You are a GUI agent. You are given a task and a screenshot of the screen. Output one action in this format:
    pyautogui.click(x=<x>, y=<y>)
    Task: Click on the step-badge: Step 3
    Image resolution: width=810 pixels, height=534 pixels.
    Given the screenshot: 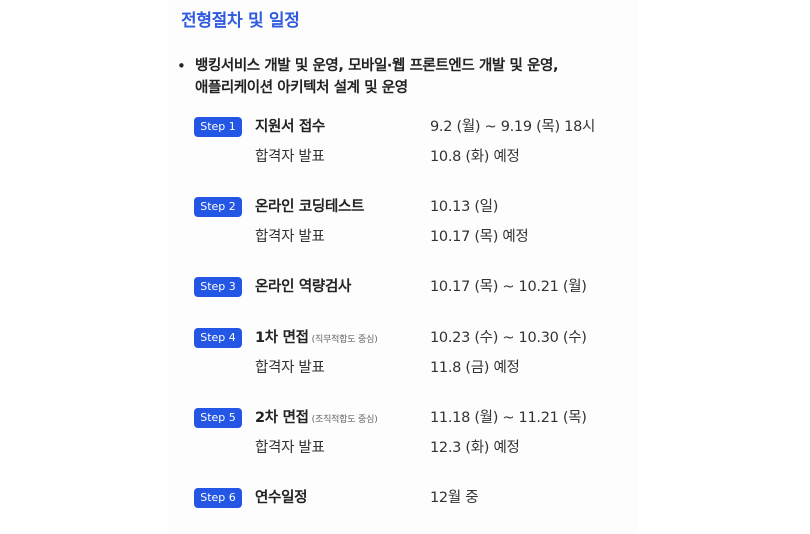 What is the action you would take?
    pyautogui.click(x=218, y=287)
    